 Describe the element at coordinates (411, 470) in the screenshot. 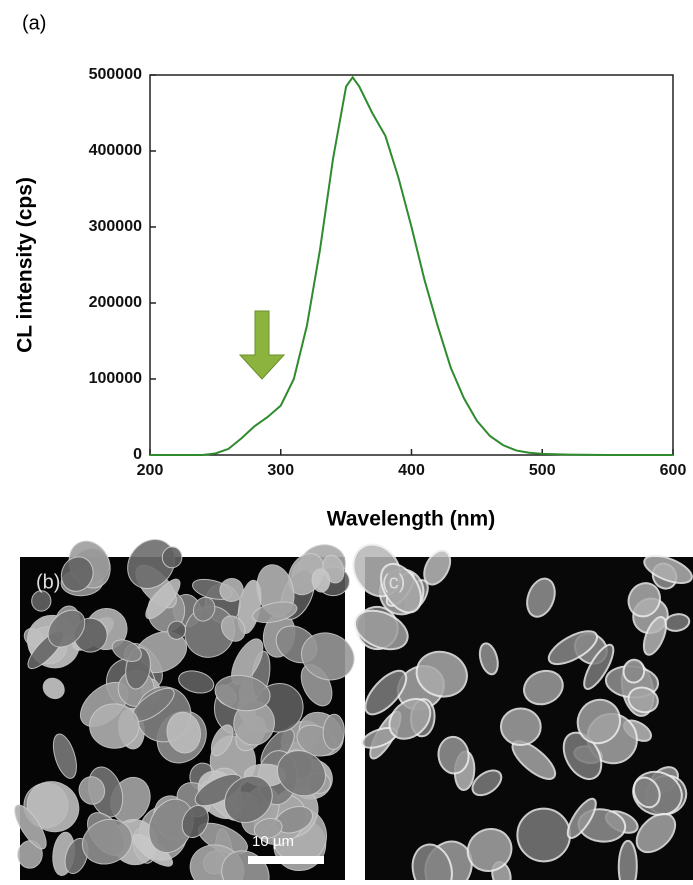

I see `x-tick-label: 400` at that location.